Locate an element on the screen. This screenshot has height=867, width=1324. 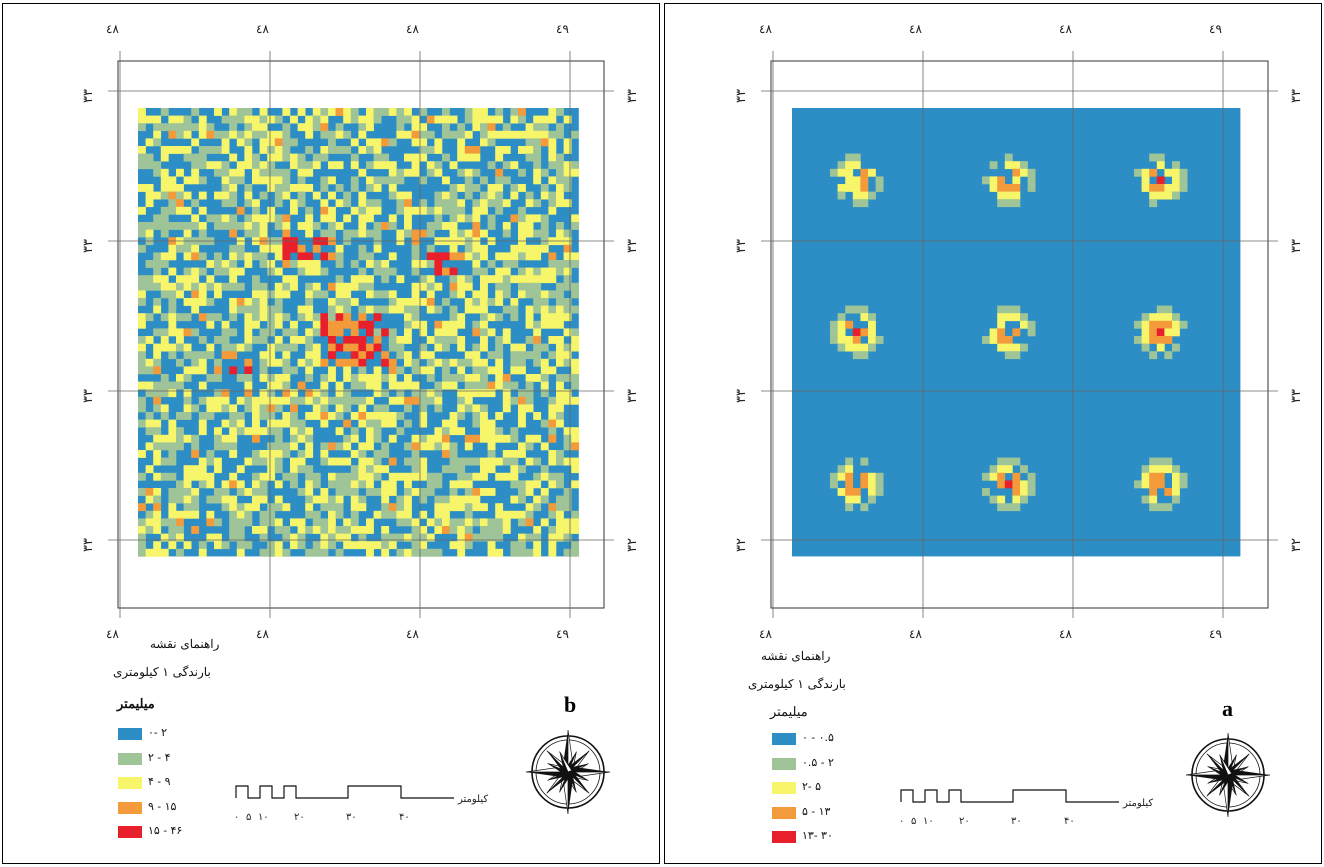
right-lat-label: ٣٣ is located at coordinates (632, 396).